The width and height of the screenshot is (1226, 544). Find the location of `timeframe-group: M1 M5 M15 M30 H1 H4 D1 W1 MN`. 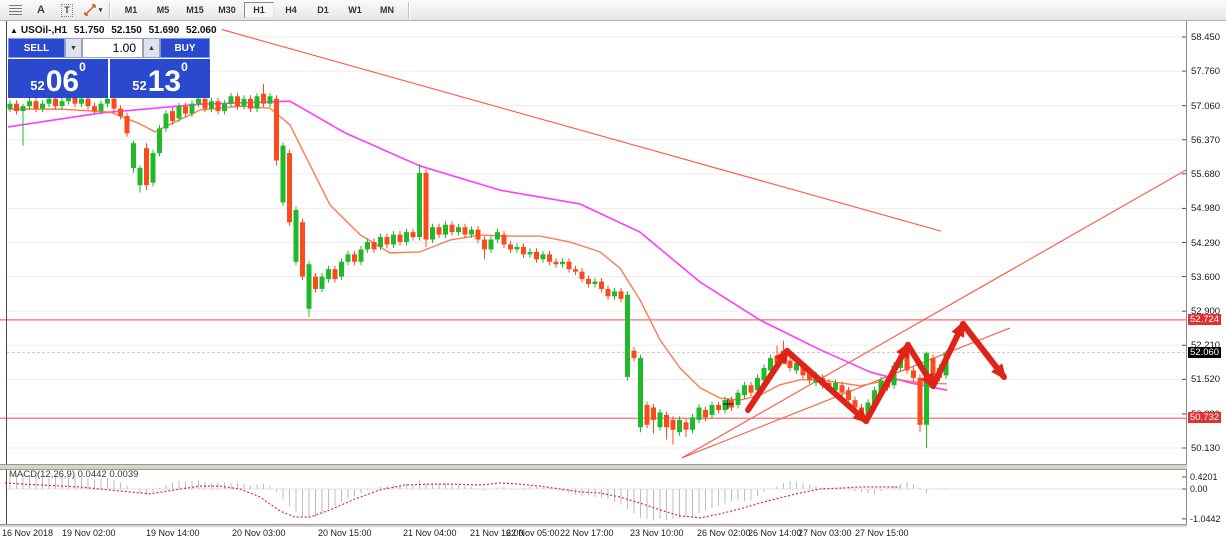

timeframe-group: M1 M5 M15 M30 H1 H4 D1 W1 MN is located at coordinates (259, 10).